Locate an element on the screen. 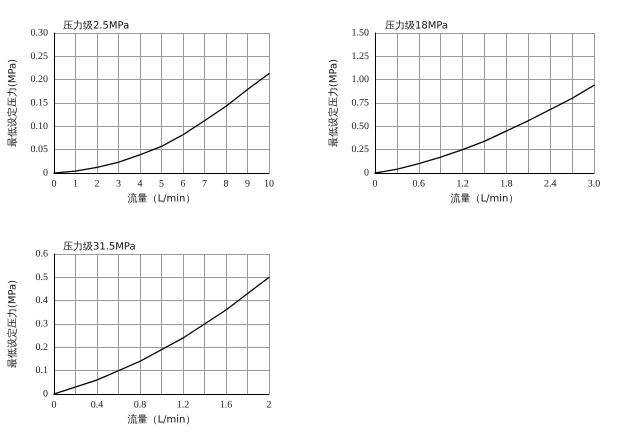 This screenshot has height=444, width=639. x-tick-label: 0.6 is located at coordinates (419, 184).